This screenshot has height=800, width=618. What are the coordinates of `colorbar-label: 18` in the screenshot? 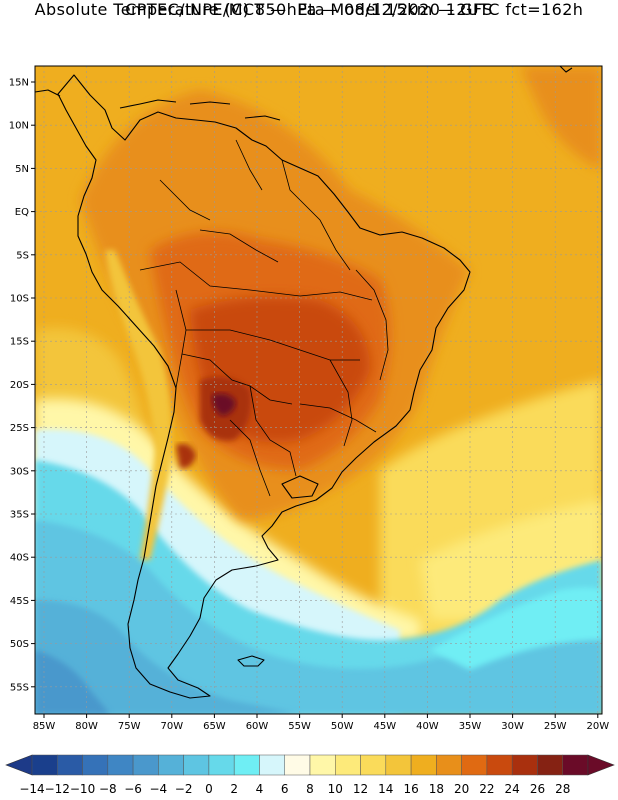 It's located at (436, 789).